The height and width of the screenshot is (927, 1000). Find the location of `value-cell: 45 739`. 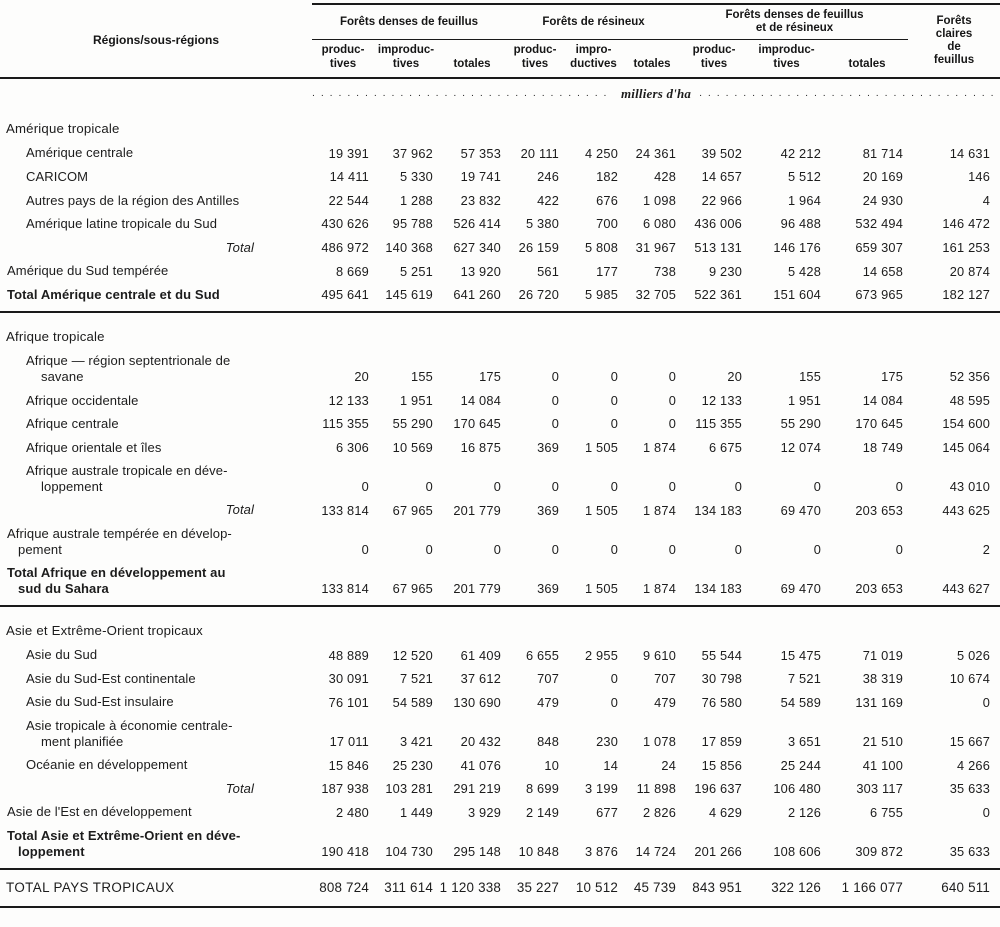

value-cell: 45 739 is located at coordinates (652, 888).